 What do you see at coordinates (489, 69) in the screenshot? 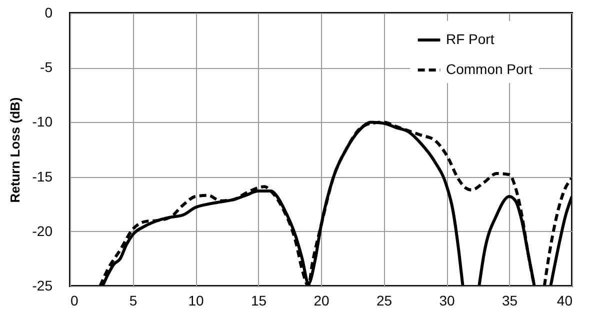
I see `legend-label: Common Port` at bounding box center [489, 69].